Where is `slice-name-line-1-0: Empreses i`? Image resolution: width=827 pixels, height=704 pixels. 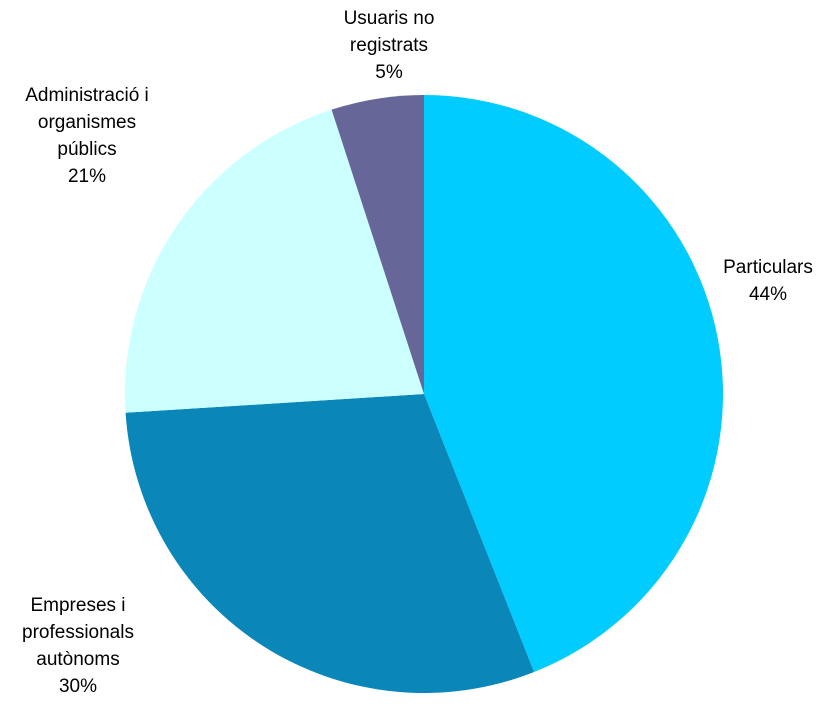 slice-name-line-1-0: Empreses i is located at coordinates (77, 605).